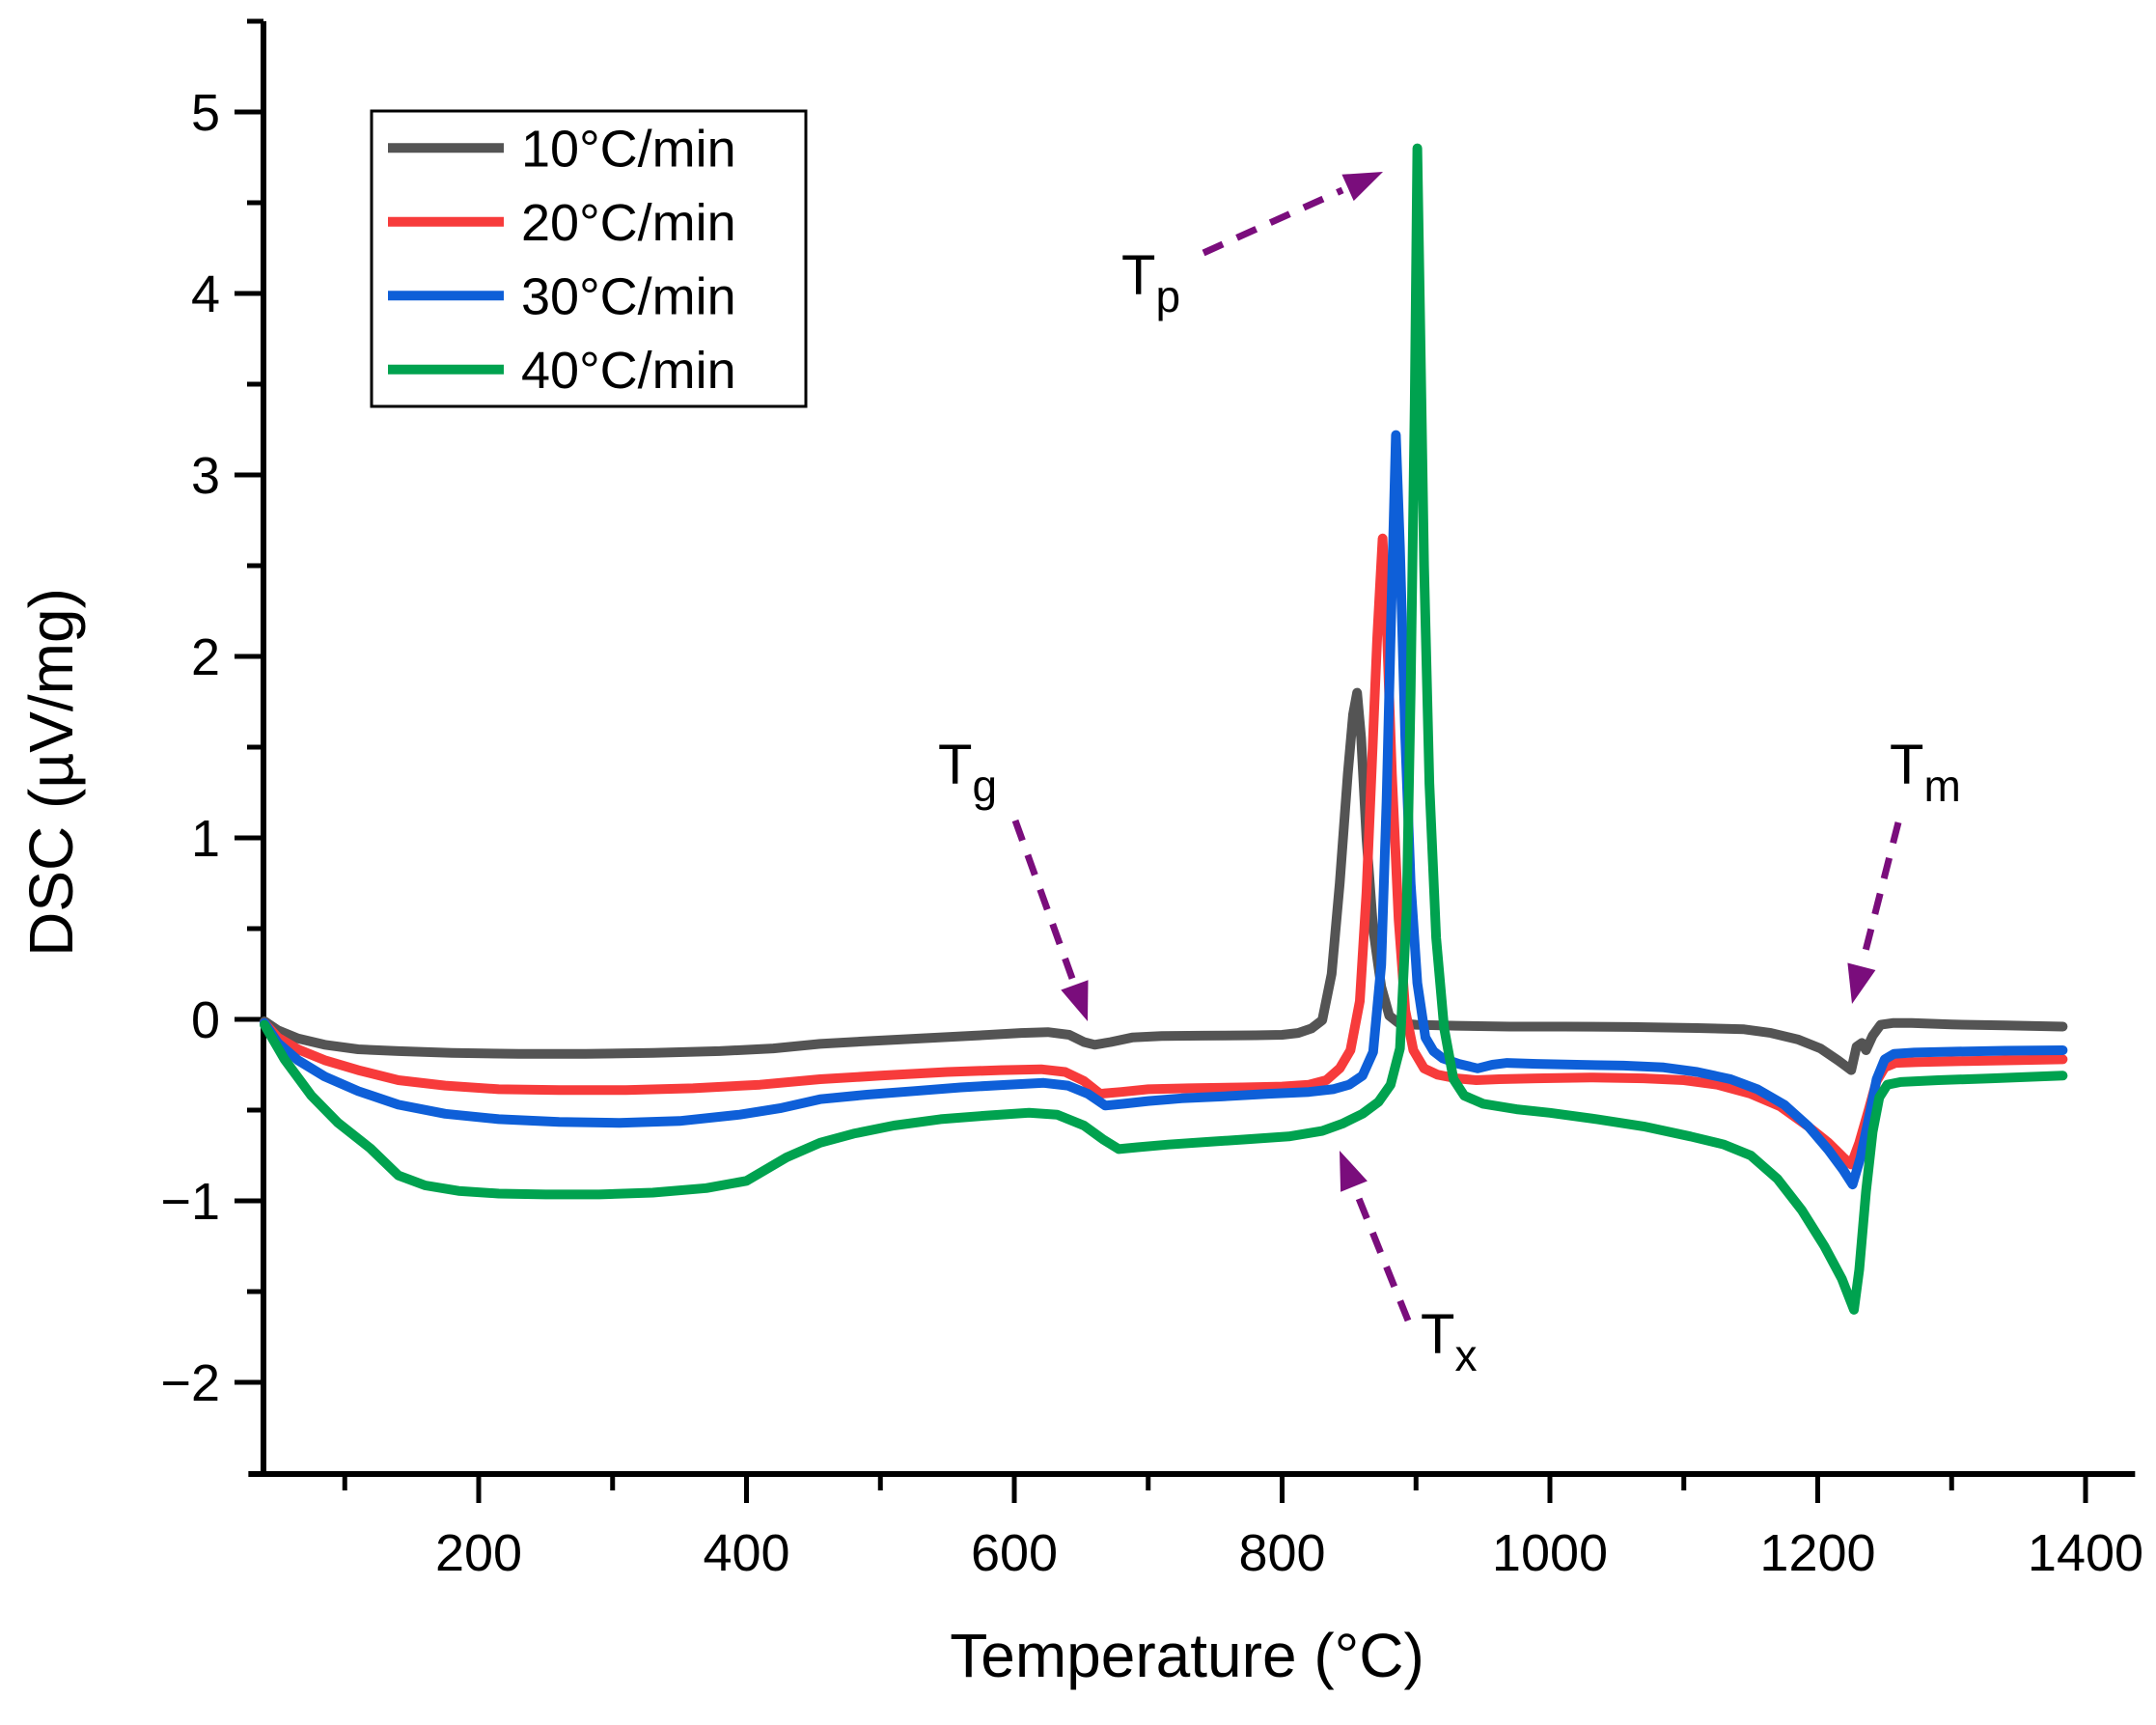 The width and height of the screenshot is (2156, 1725). Describe the element at coordinates (51, 772) in the screenshot. I see `y-axis-title: DSC (µV/mg)` at that location.